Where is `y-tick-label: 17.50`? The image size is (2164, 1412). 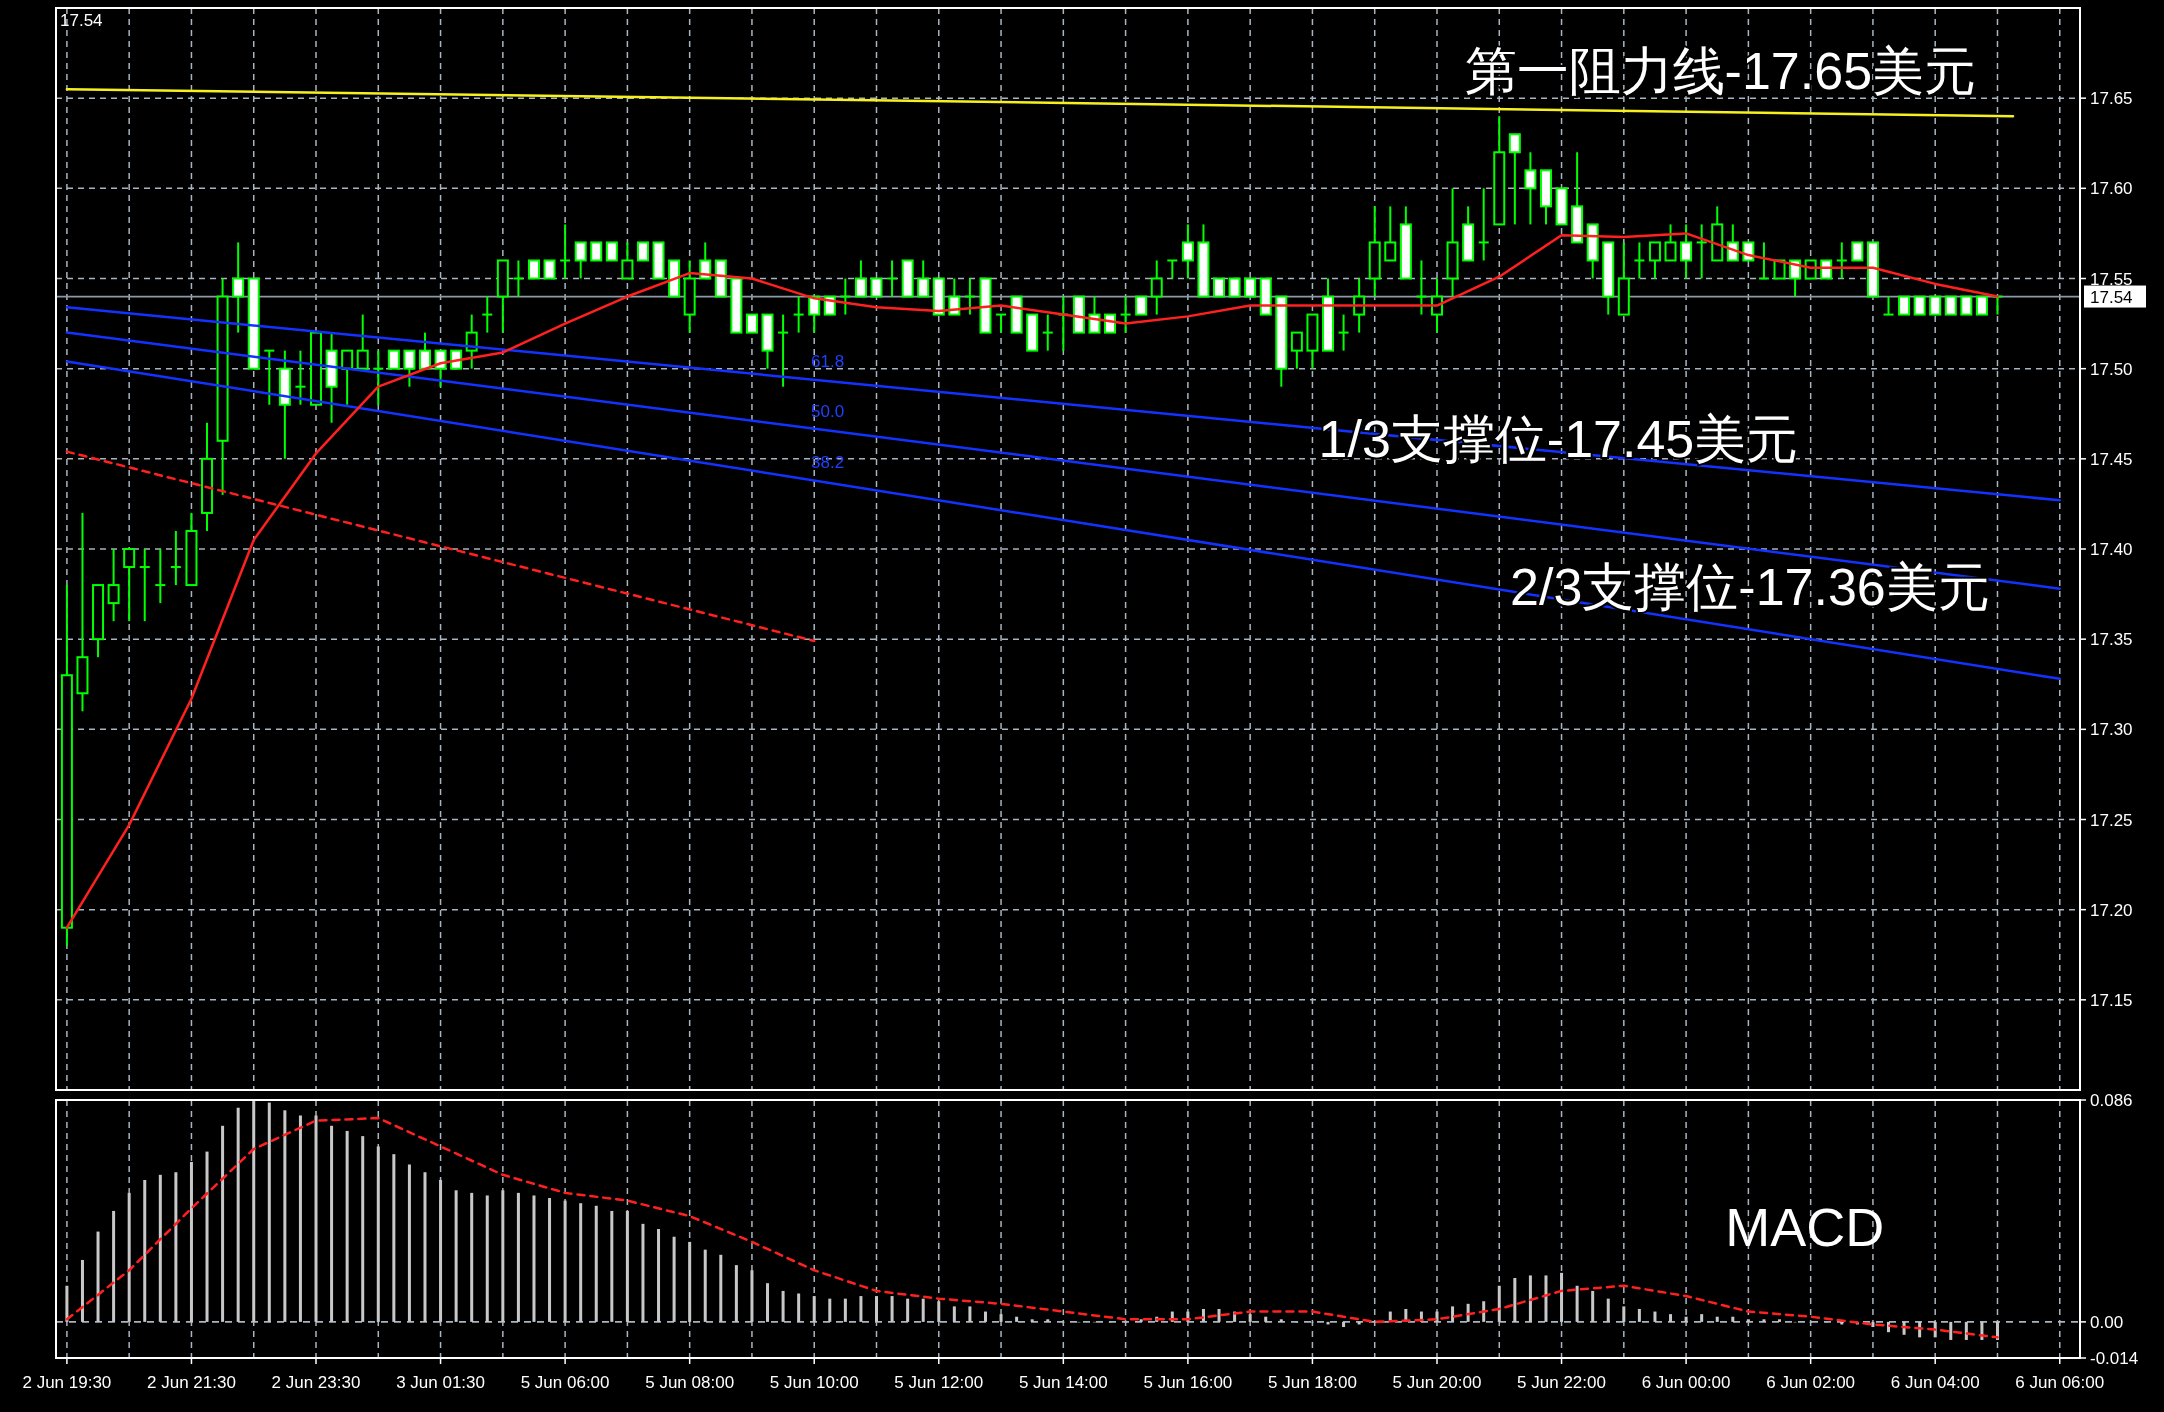 y-tick-label: 17.50 is located at coordinates (2111, 369).